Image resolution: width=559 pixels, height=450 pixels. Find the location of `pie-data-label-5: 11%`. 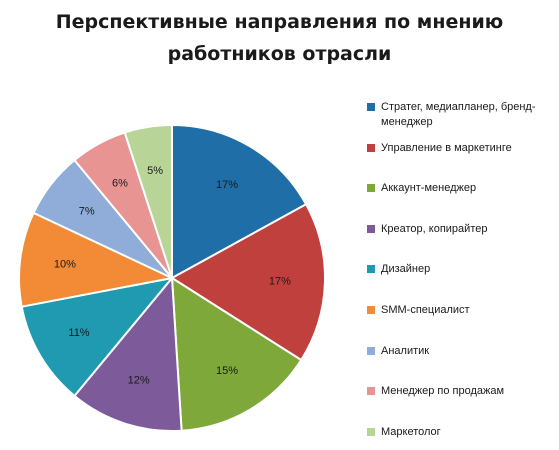

pie-data-label-5: 11% is located at coordinates (78, 333).